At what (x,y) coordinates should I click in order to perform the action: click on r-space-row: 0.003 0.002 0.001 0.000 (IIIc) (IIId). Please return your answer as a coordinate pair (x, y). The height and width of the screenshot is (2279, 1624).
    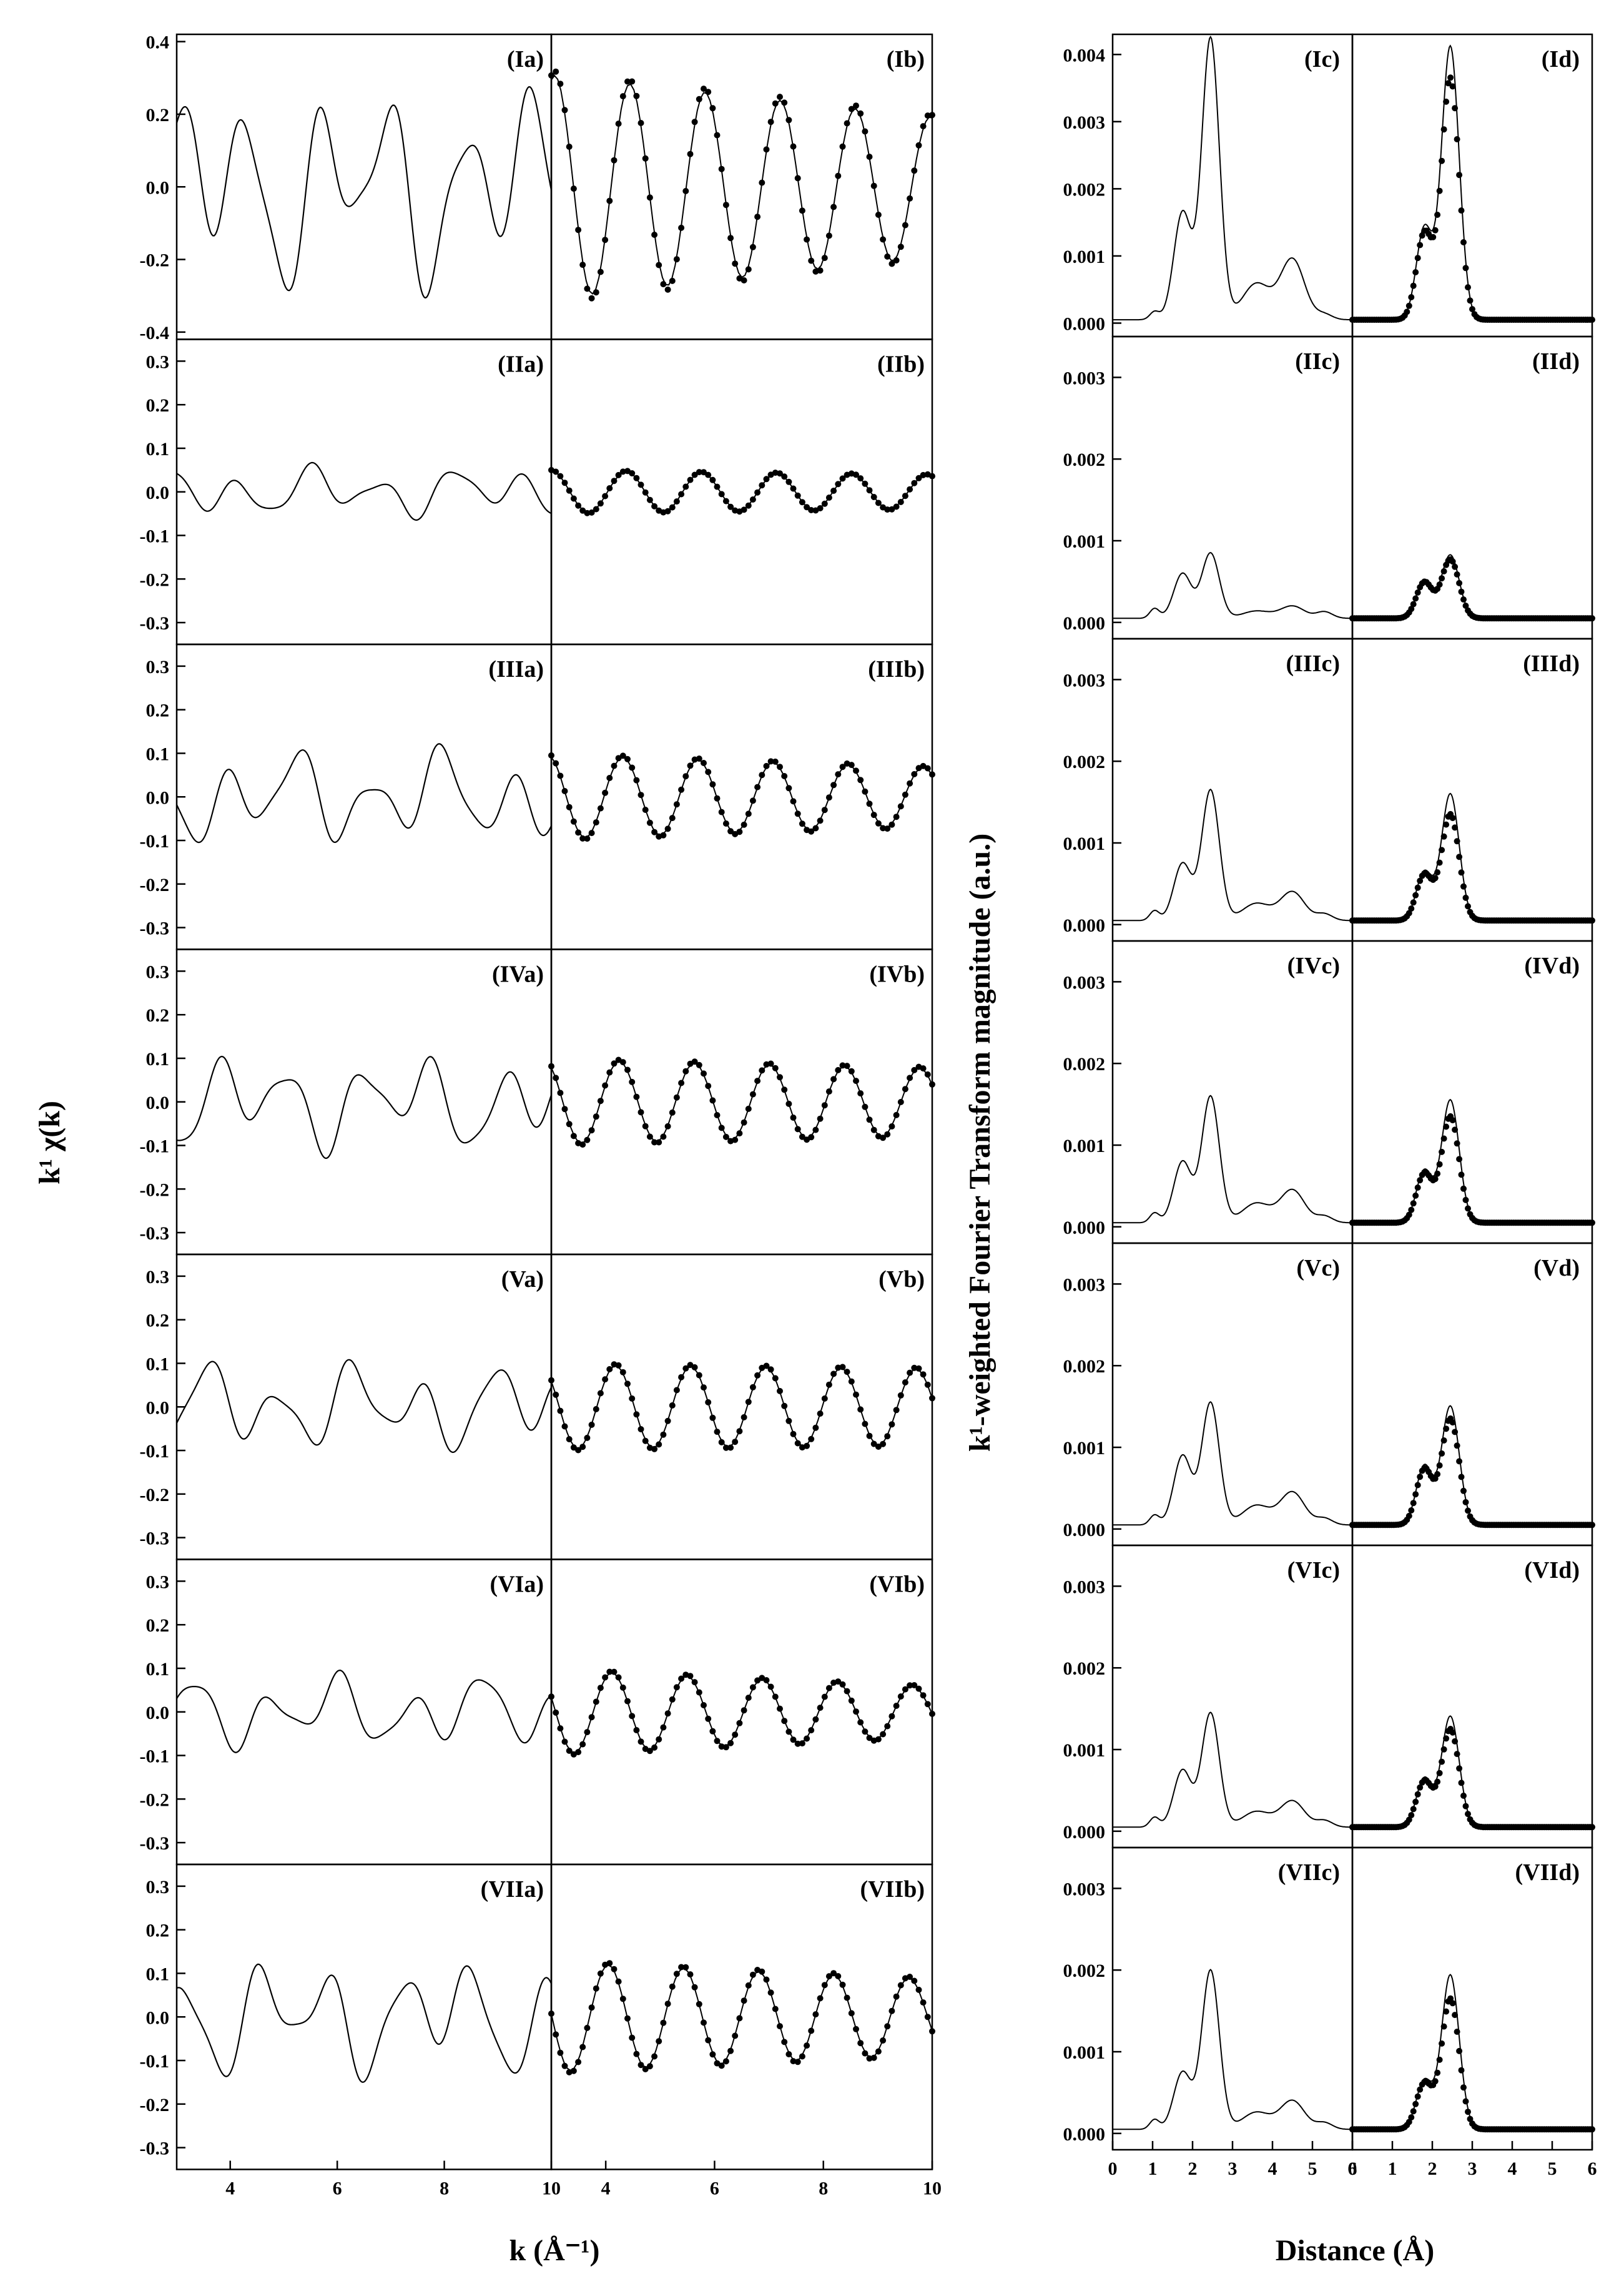
    Looking at the image, I should click on (1329, 789).